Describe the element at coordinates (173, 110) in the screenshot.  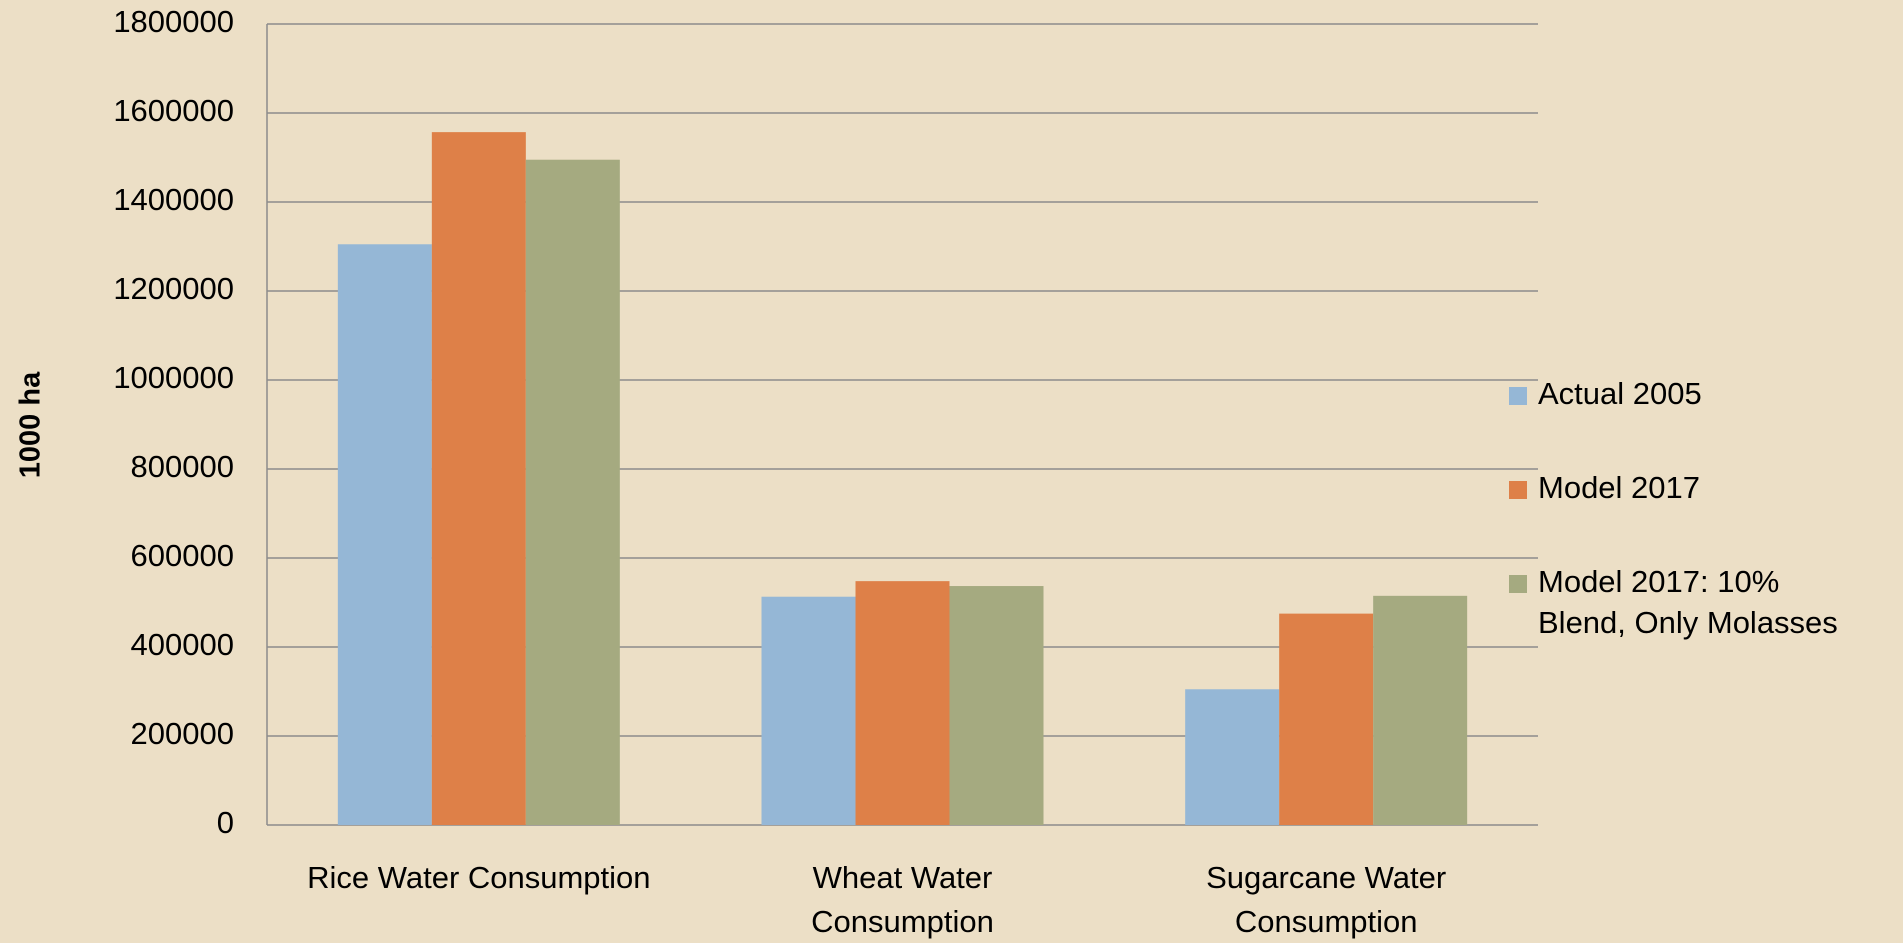
I see `y-tick-label: 1600000` at that location.